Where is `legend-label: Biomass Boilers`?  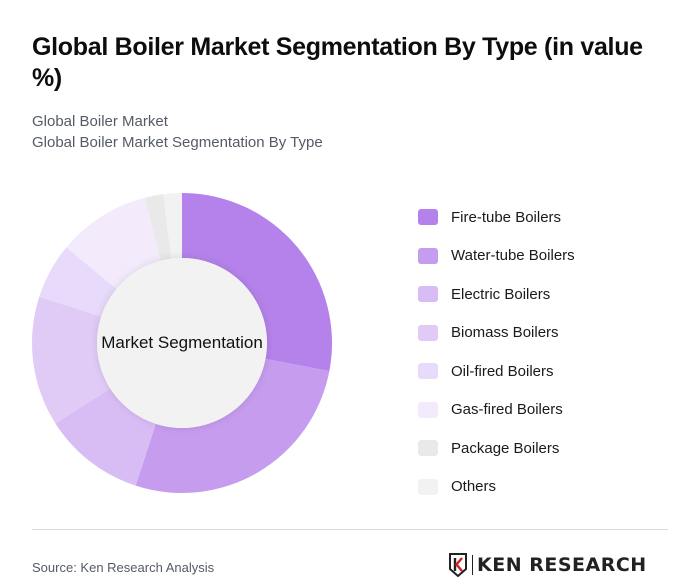 legend-label: Biomass Boilers is located at coordinates (505, 333).